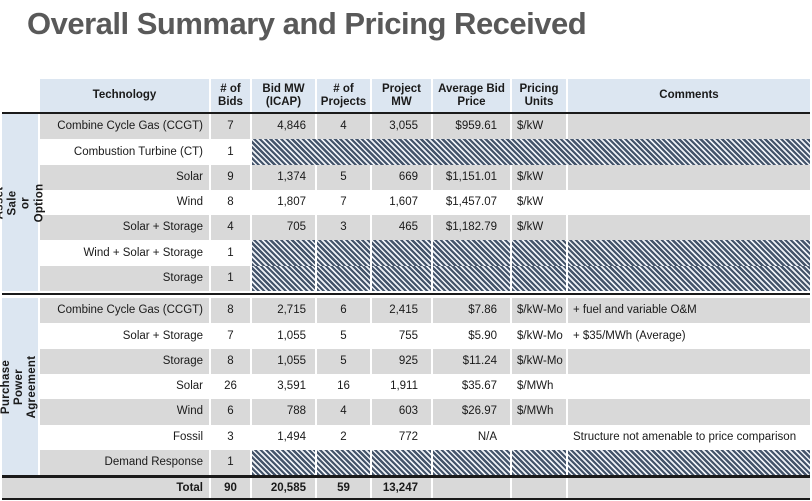 This screenshot has width=812, height=501. I want to click on cell-technology: Wind, so click(124, 412).